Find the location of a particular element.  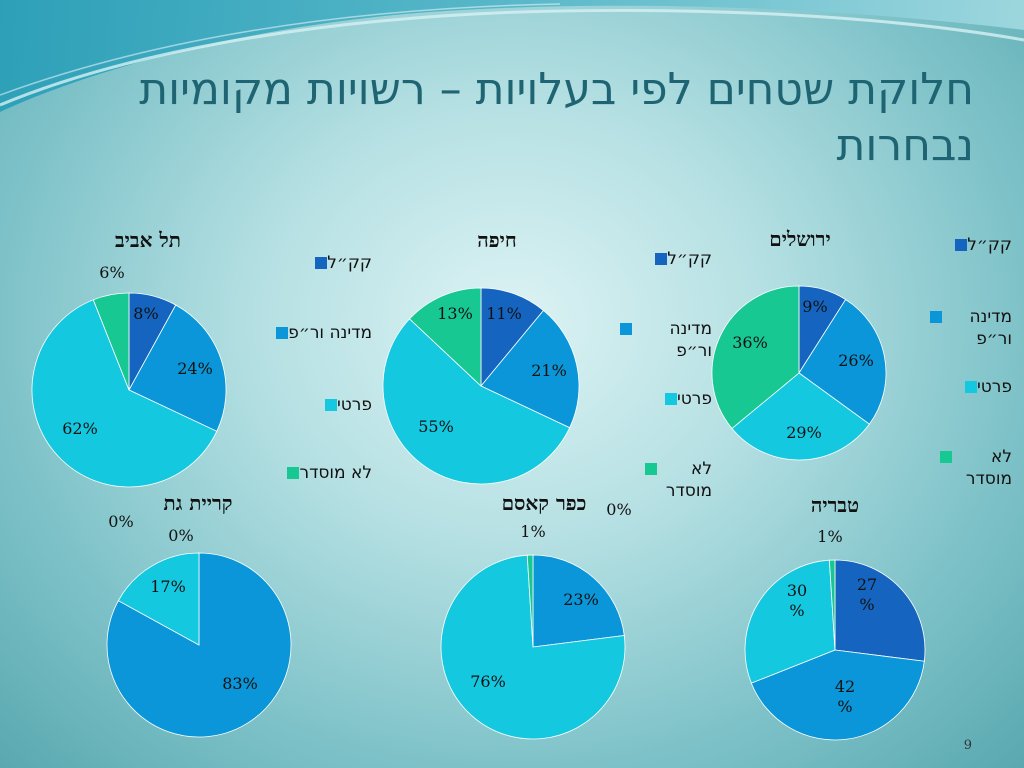

data-label-kiryat-gat-0: 0% is located at coordinates (180, 535).